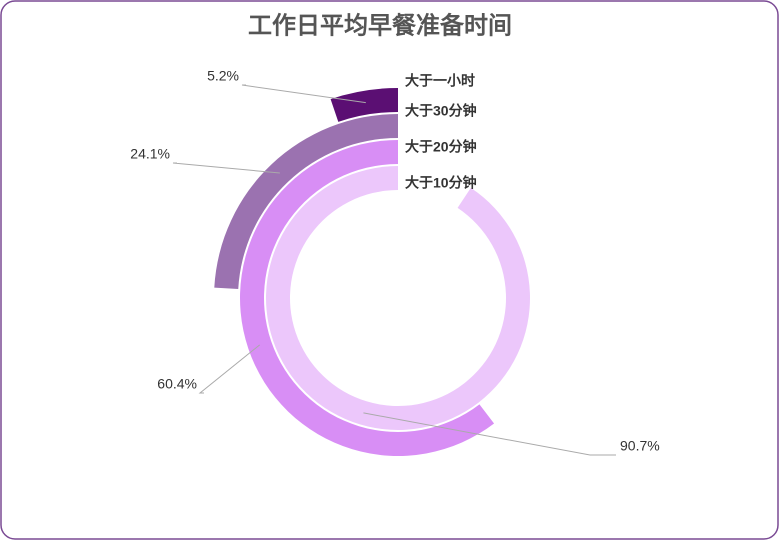 This screenshot has width=779, height=545. I want to click on data-label: 5.2%, so click(223, 76).